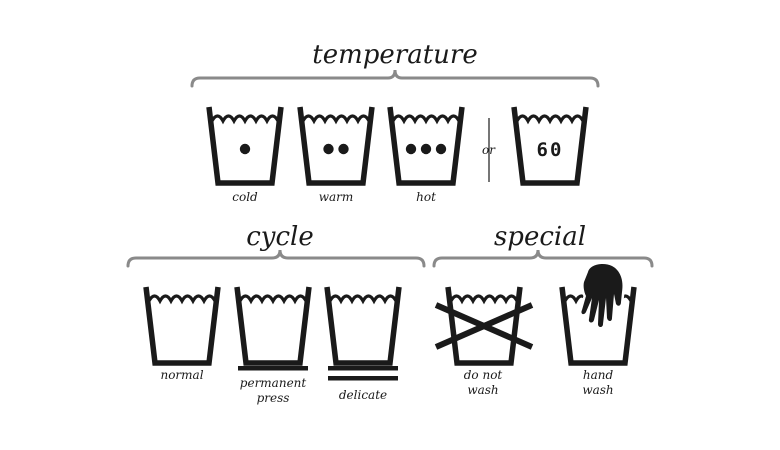 The height and width of the screenshot is (450, 780). What do you see at coordinates (543, 258) in the screenshot?
I see `special-bracket` at bounding box center [543, 258].